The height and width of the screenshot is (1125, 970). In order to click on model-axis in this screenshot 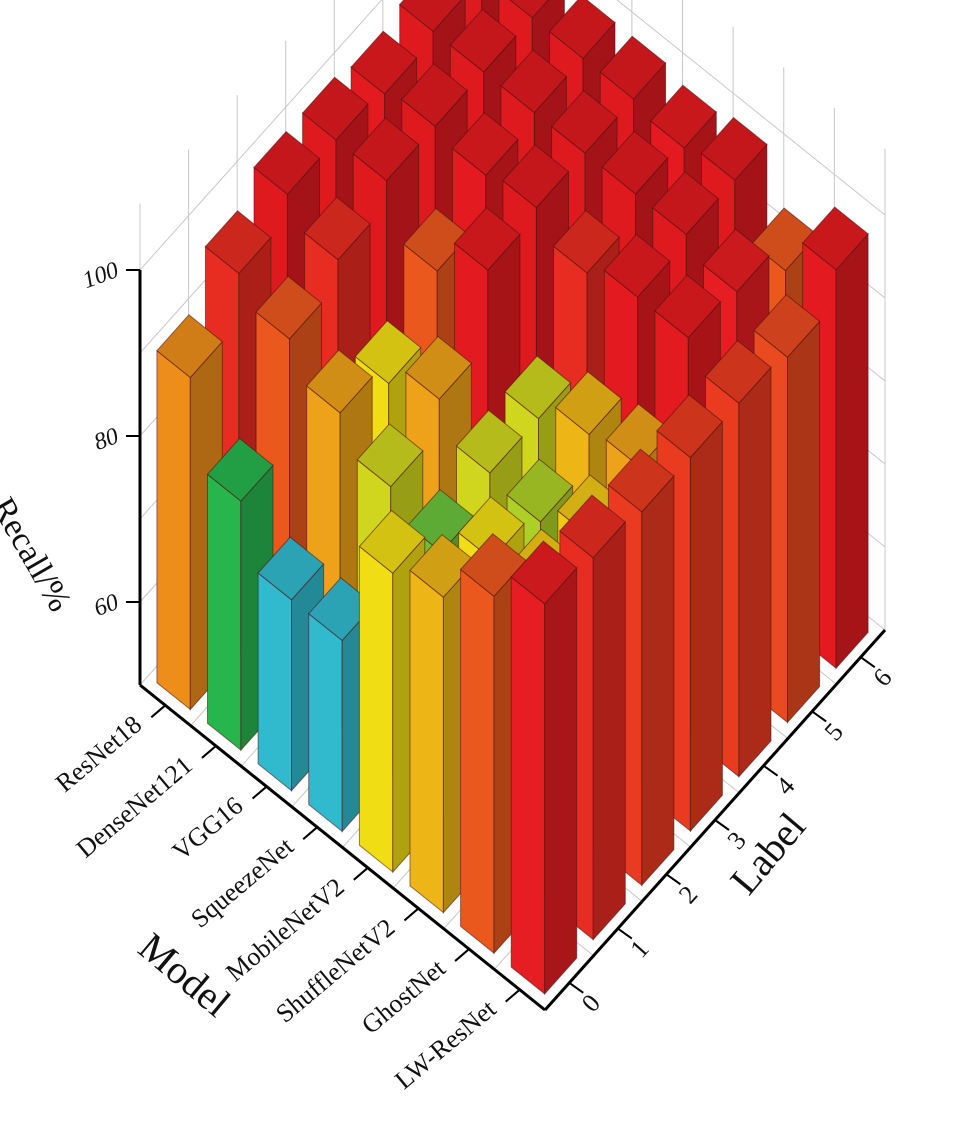, I will do `click(342, 847)`.